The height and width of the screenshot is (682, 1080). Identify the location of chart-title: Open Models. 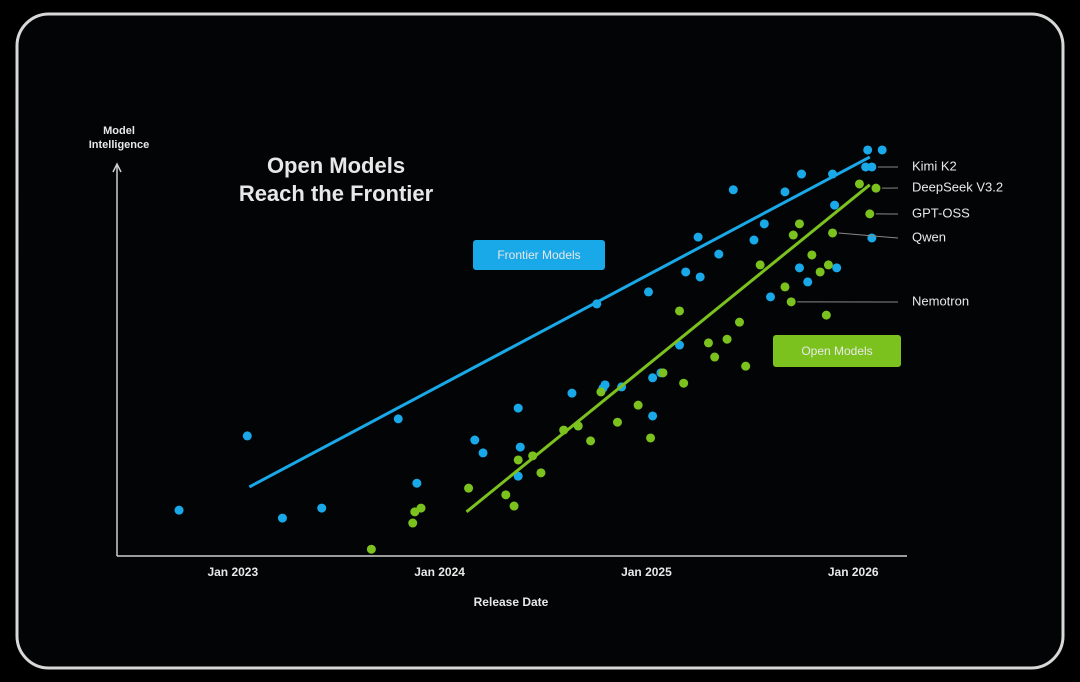
(336, 165).